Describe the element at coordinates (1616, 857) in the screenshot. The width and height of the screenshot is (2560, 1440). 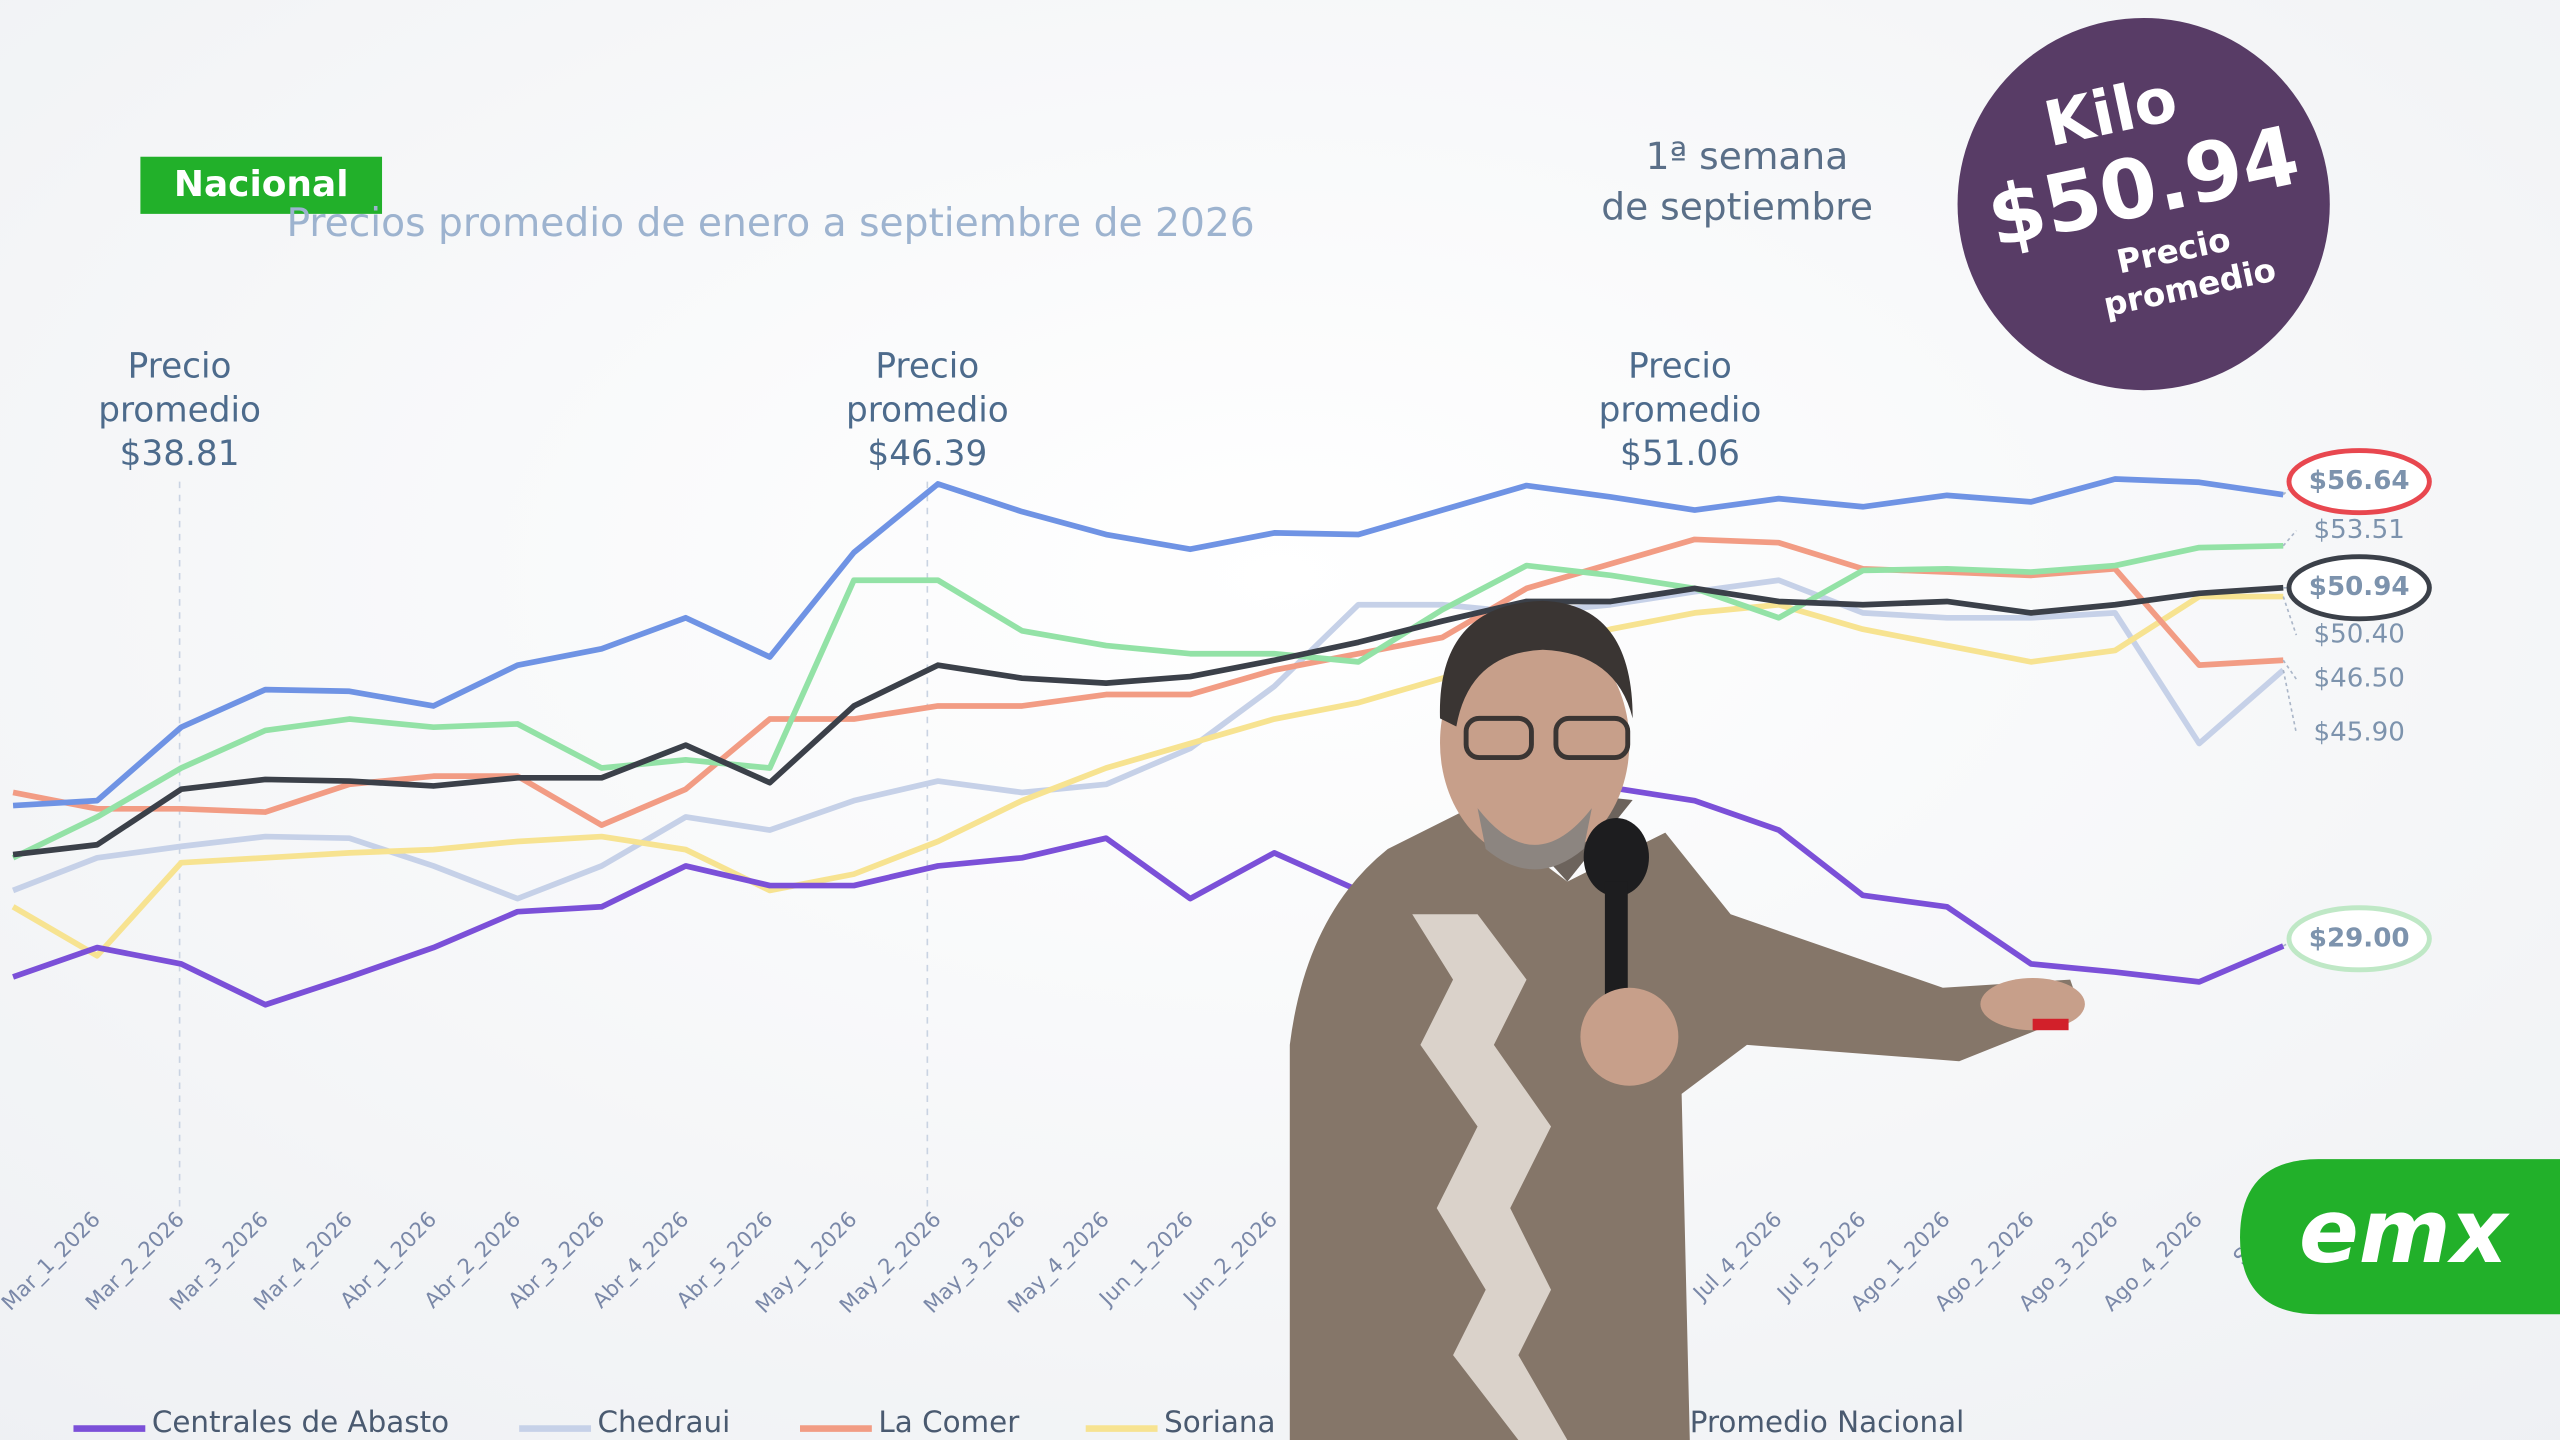
I see `microphone` at that location.